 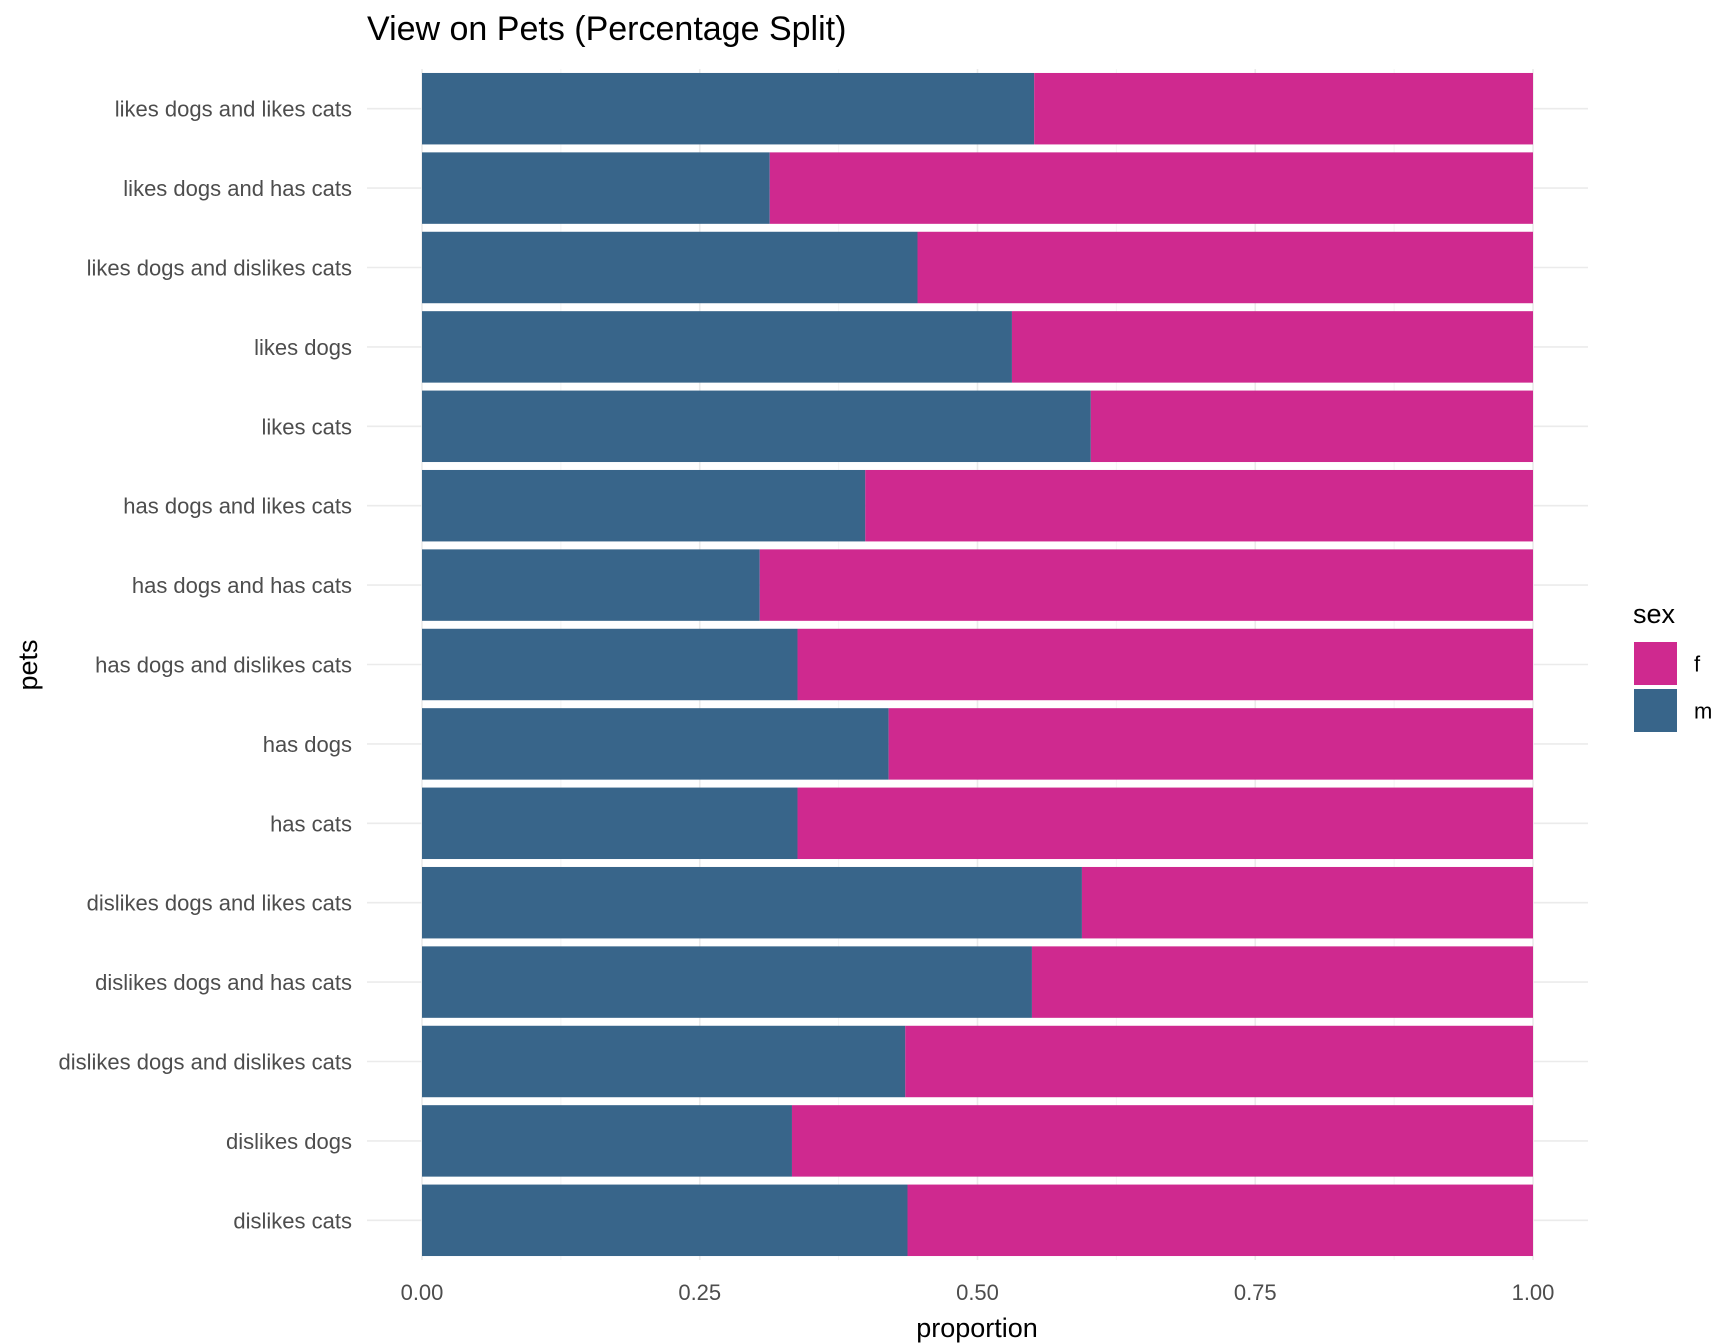 I want to click on y-tick-label: likes dogs and dislikes cats, so click(x=219, y=268).